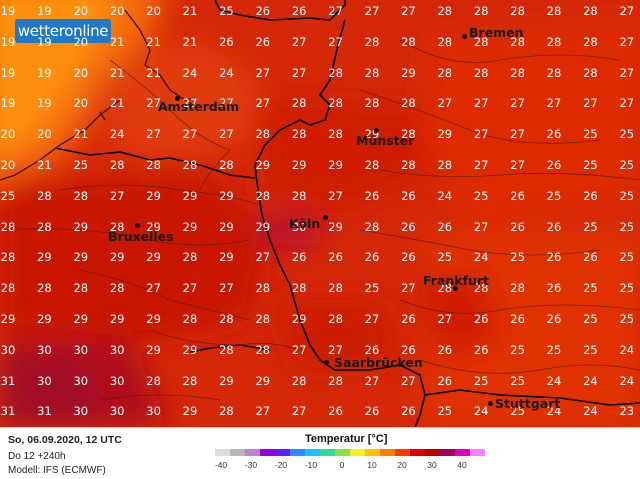 This screenshot has height=479, width=640. I want to click on legend-tick-label: -30, so click(251, 465).